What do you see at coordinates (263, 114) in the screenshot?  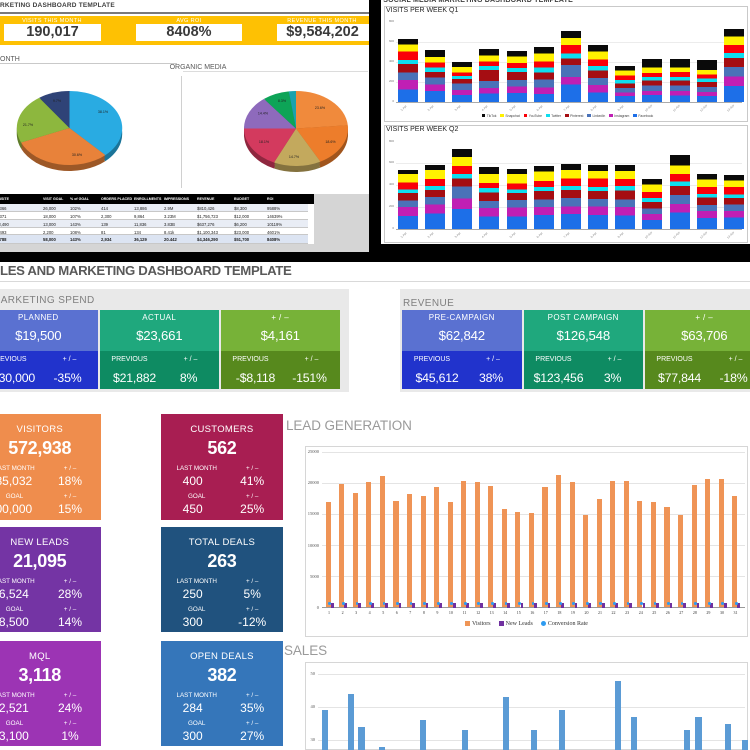 I see `svg-text: 14.4%` at bounding box center [263, 114].